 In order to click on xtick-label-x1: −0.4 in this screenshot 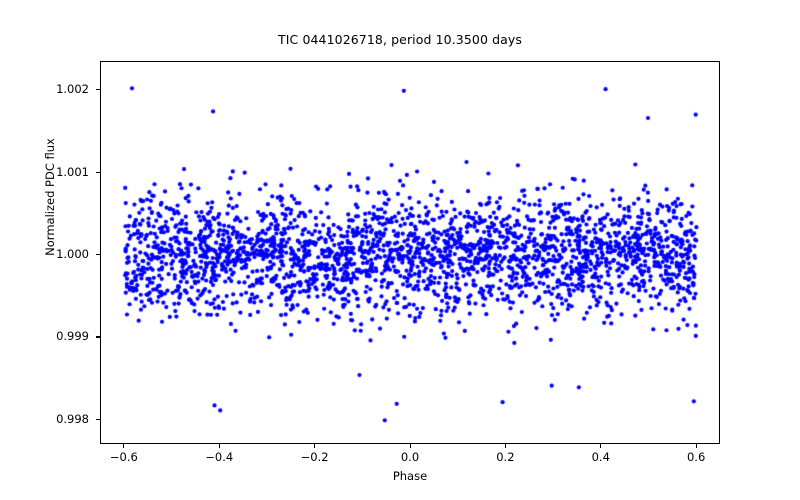, I will do `click(219, 457)`.